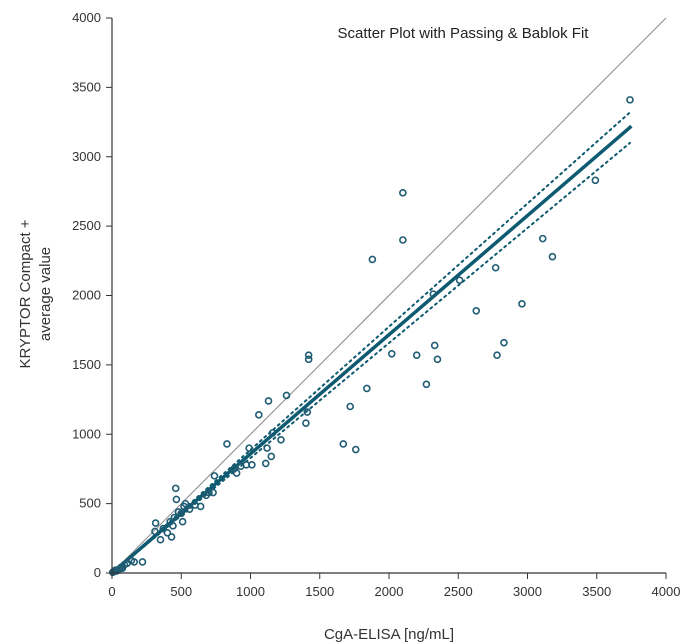 This screenshot has width=686, height=644. I want to click on x-tick-label: 1500, so click(319, 591).